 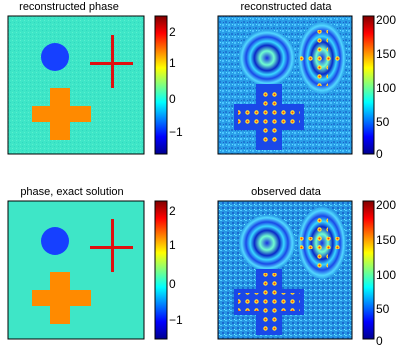 I want to click on colorbar-phase-bottom: 2 1 0 −1, so click(x=168, y=270).